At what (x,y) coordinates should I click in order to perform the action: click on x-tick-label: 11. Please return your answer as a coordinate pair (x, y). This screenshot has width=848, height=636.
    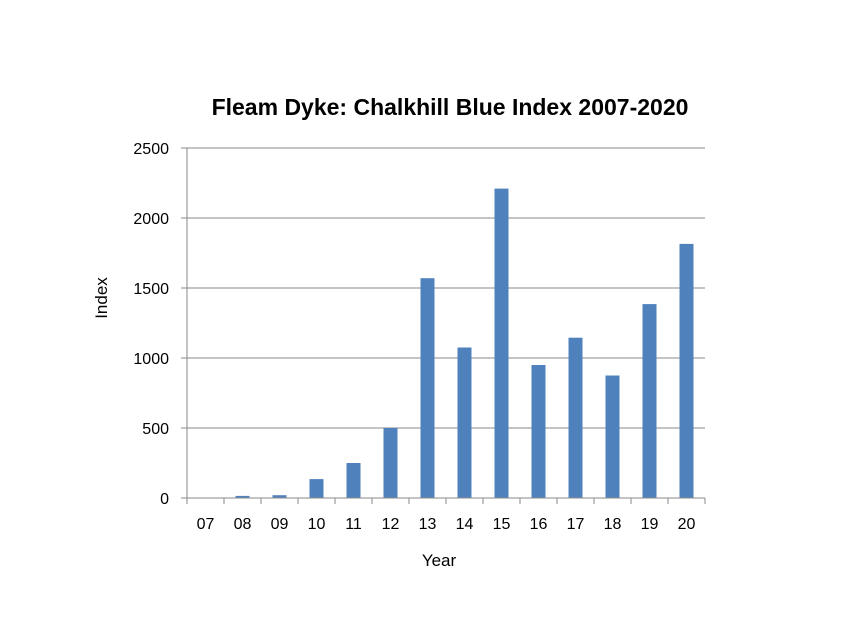
    Looking at the image, I should click on (353, 524).